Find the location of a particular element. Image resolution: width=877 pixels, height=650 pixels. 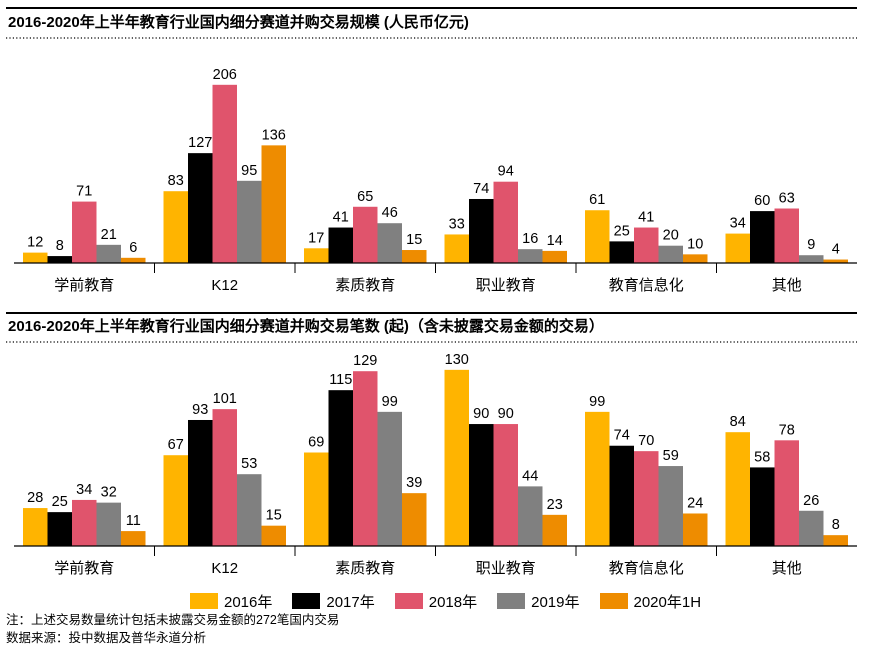

data-label: 32 is located at coordinates (109, 493).